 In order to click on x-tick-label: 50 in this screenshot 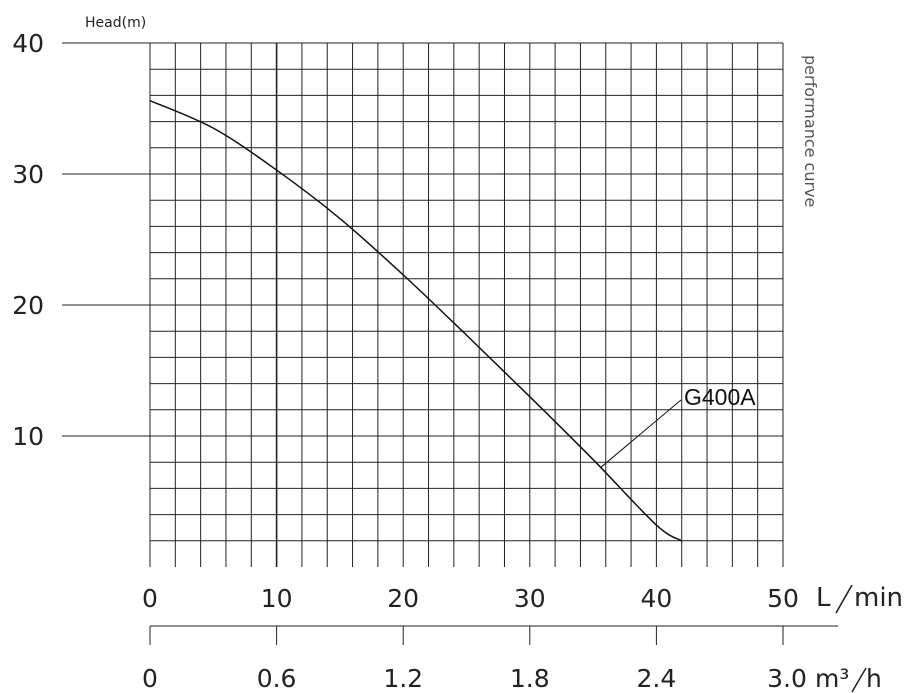, I will do `click(783, 598)`.